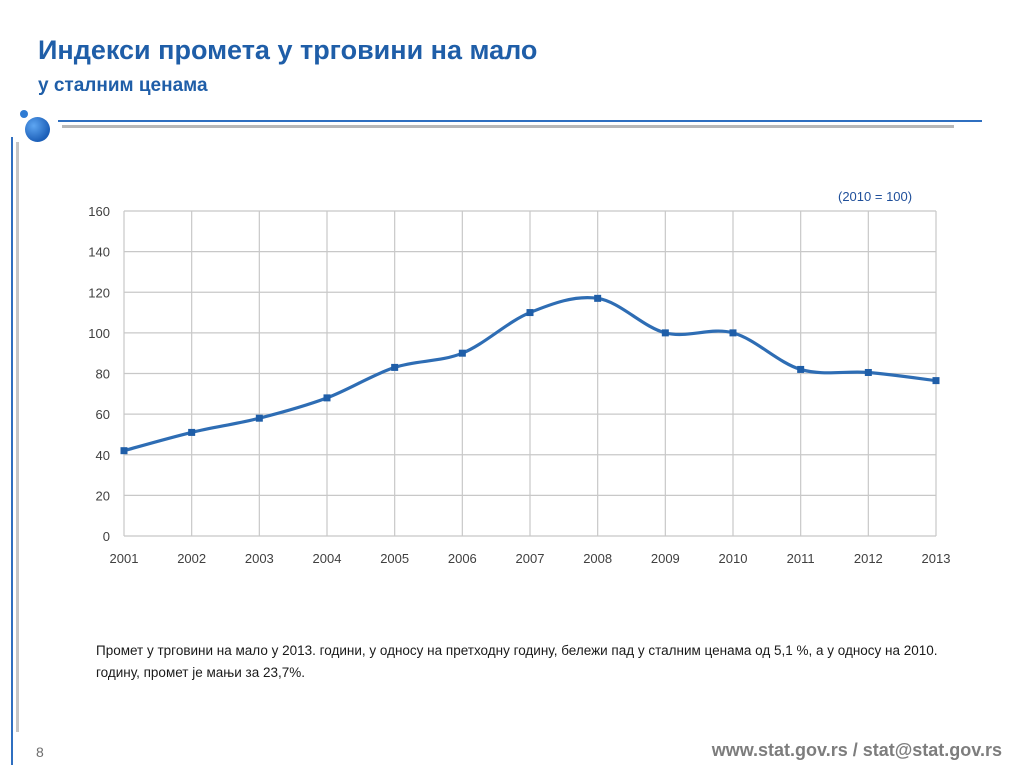  What do you see at coordinates (99, 211) in the screenshot?
I see `y-tick-label: 160` at bounding box center [99, 211].